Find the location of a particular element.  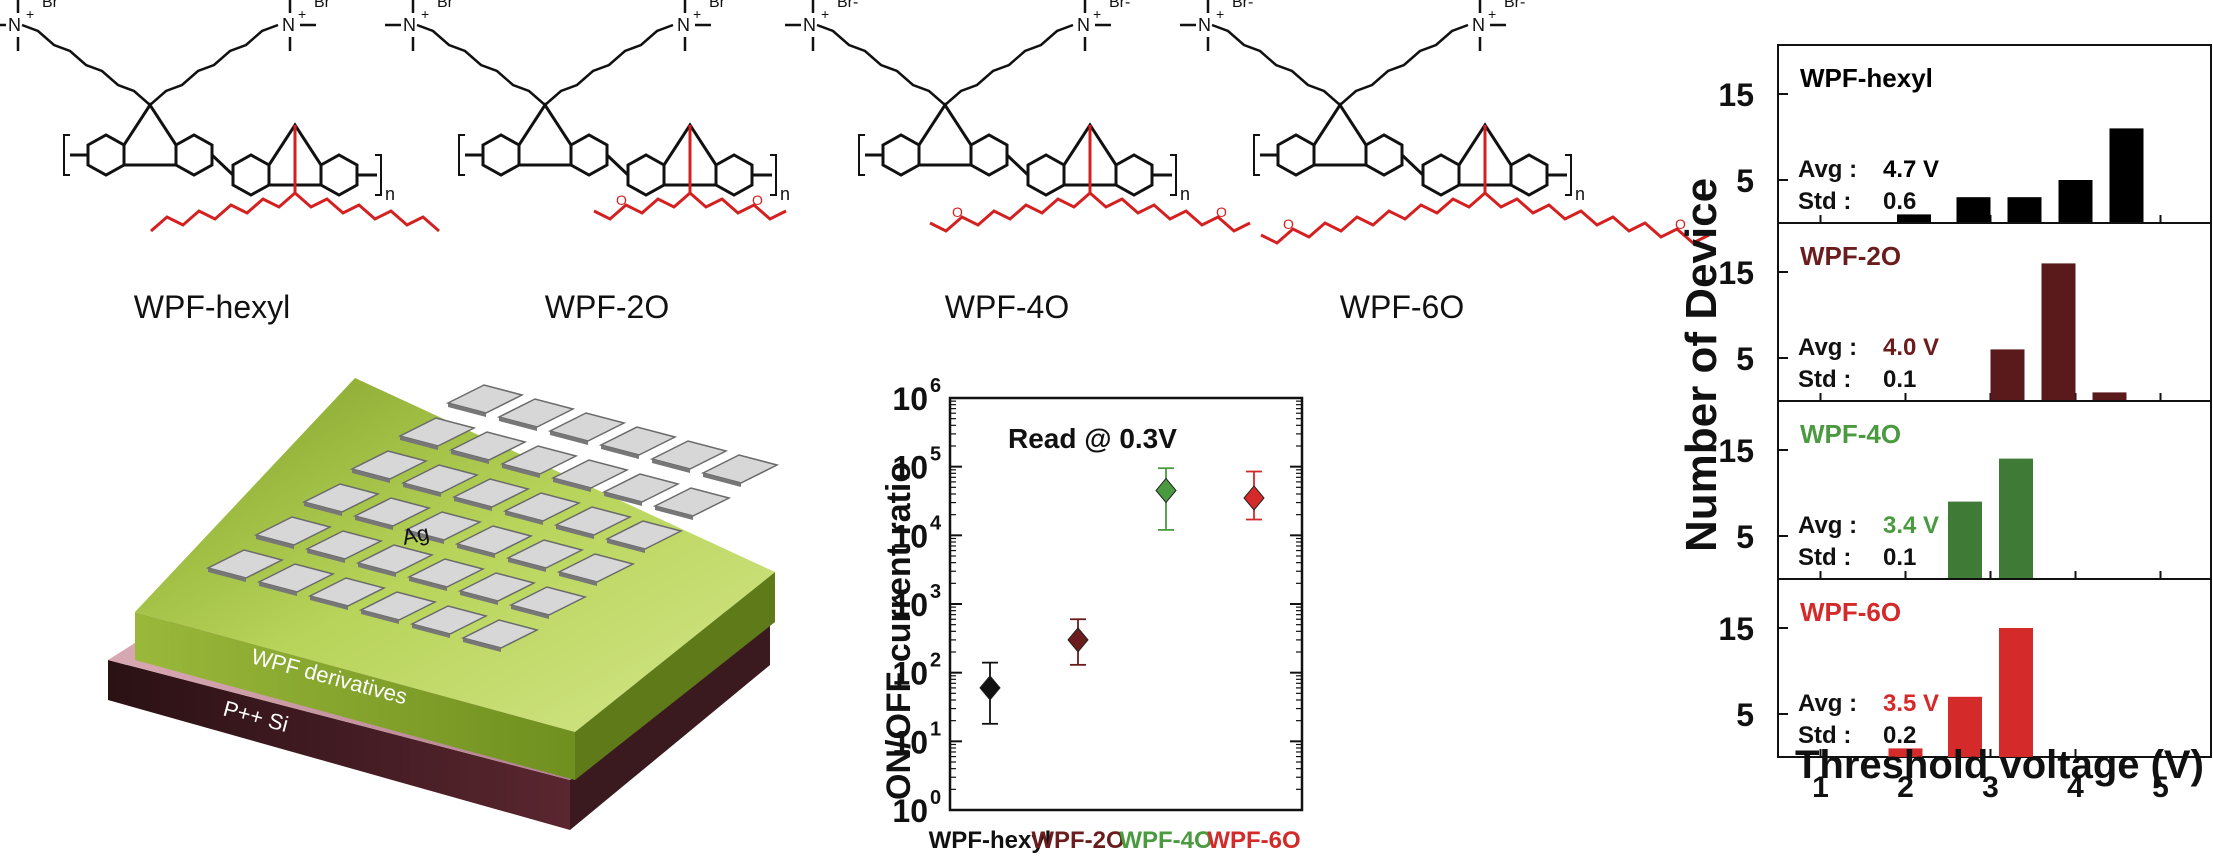

data-point-wpf-2o is located at coordinates (1078, 640).